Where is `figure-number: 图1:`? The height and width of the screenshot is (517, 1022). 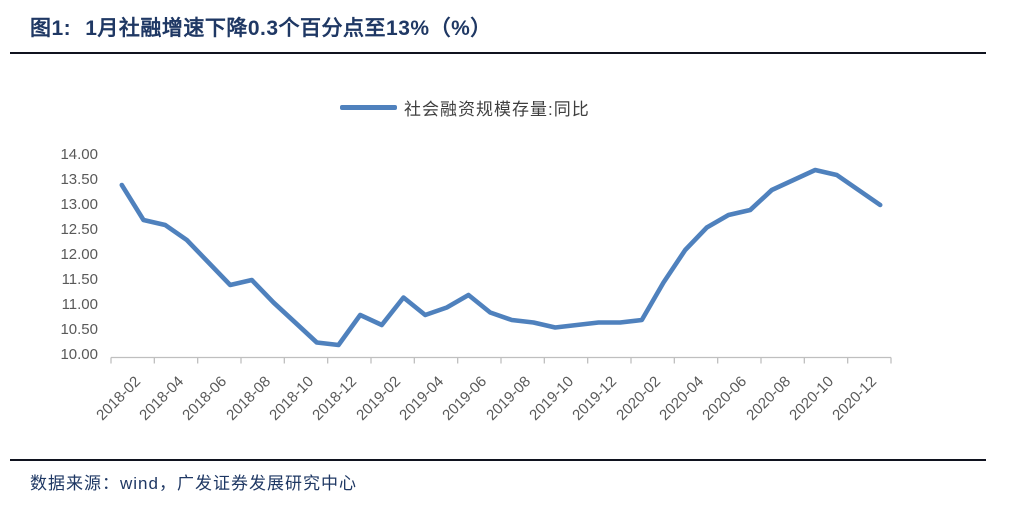 figure-number: 图1: is located at coordinates (51, 28).